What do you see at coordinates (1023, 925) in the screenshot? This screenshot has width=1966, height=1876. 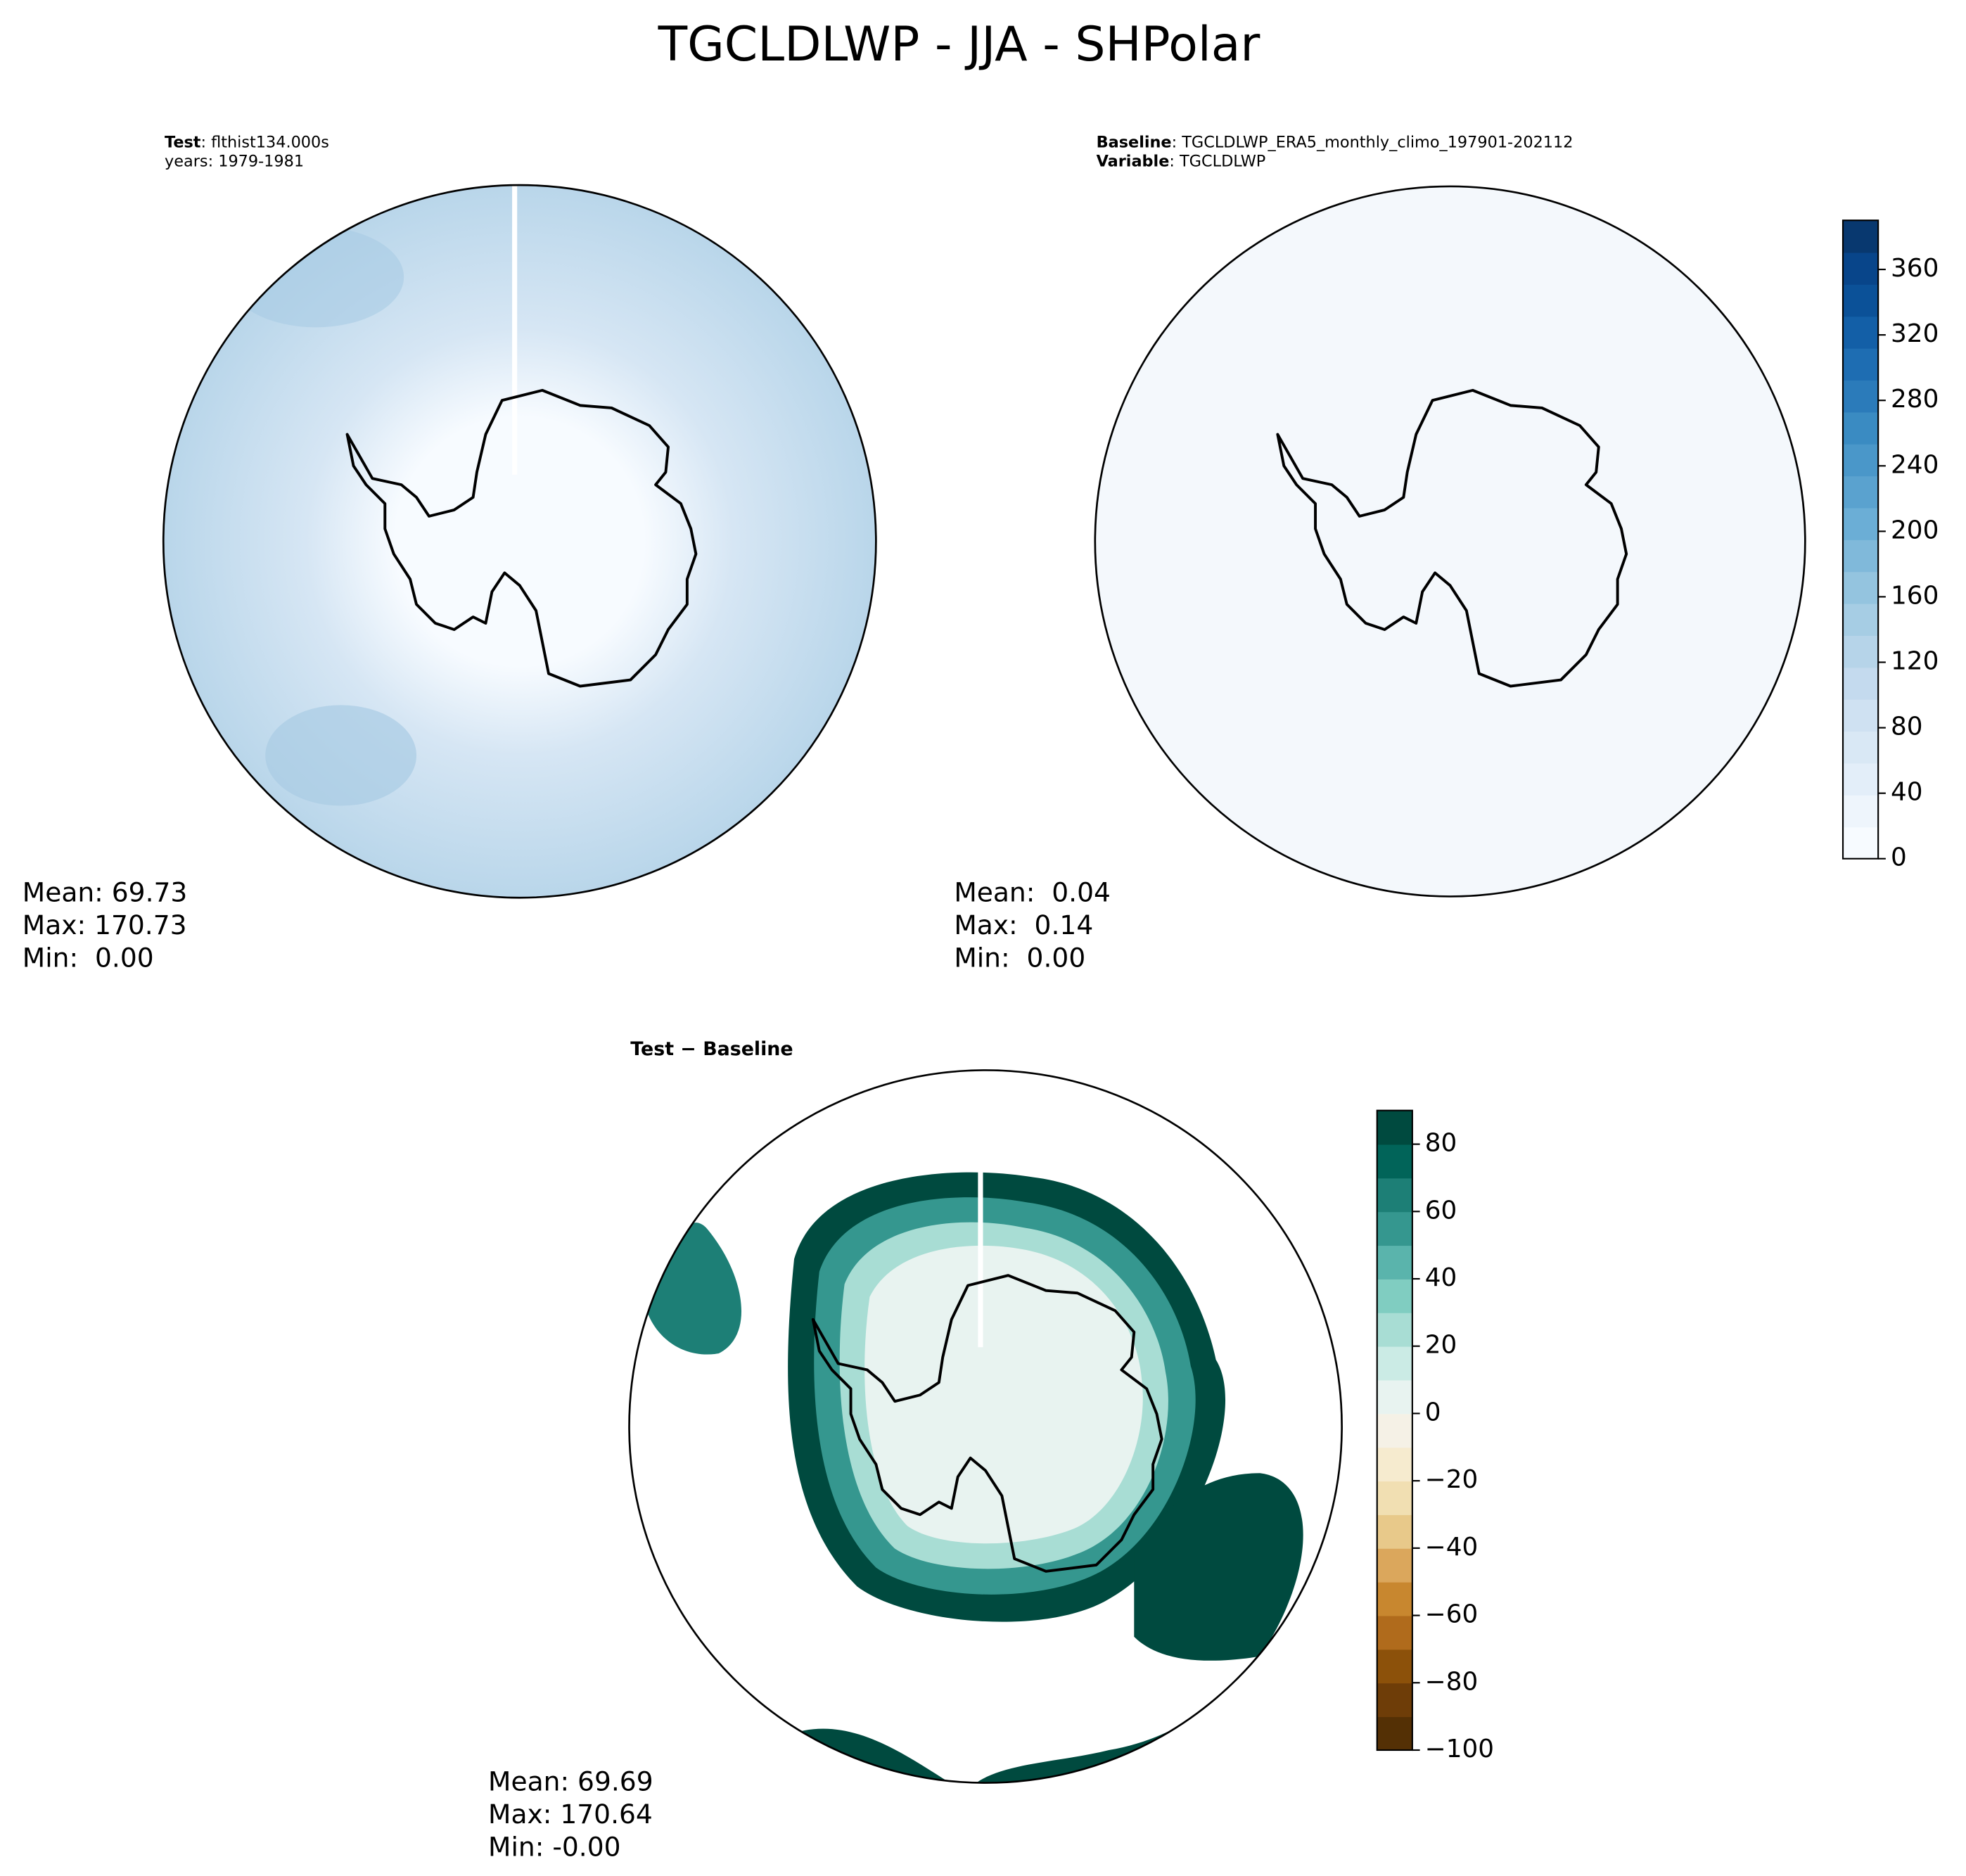 I see `stat: Max: 0.14` at bounding box center [1023, 925].